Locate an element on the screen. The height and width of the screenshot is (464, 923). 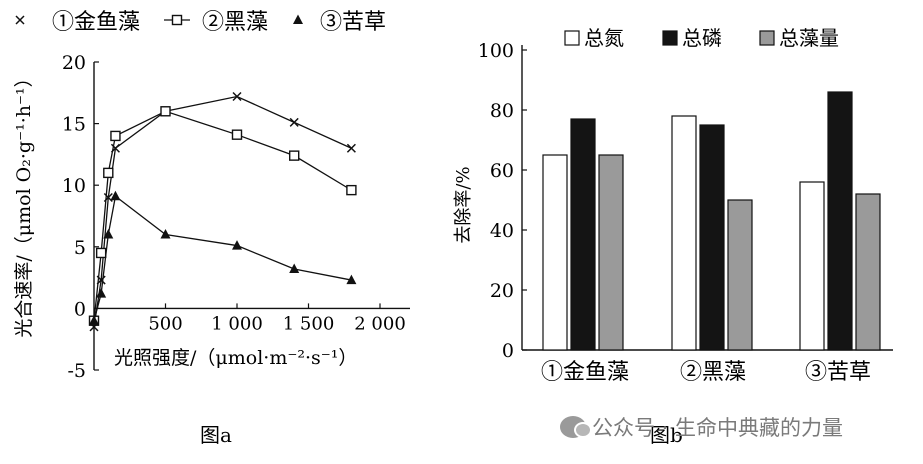
legend-item-heizao: ②黑藻 is located at coordinates (216, 22).